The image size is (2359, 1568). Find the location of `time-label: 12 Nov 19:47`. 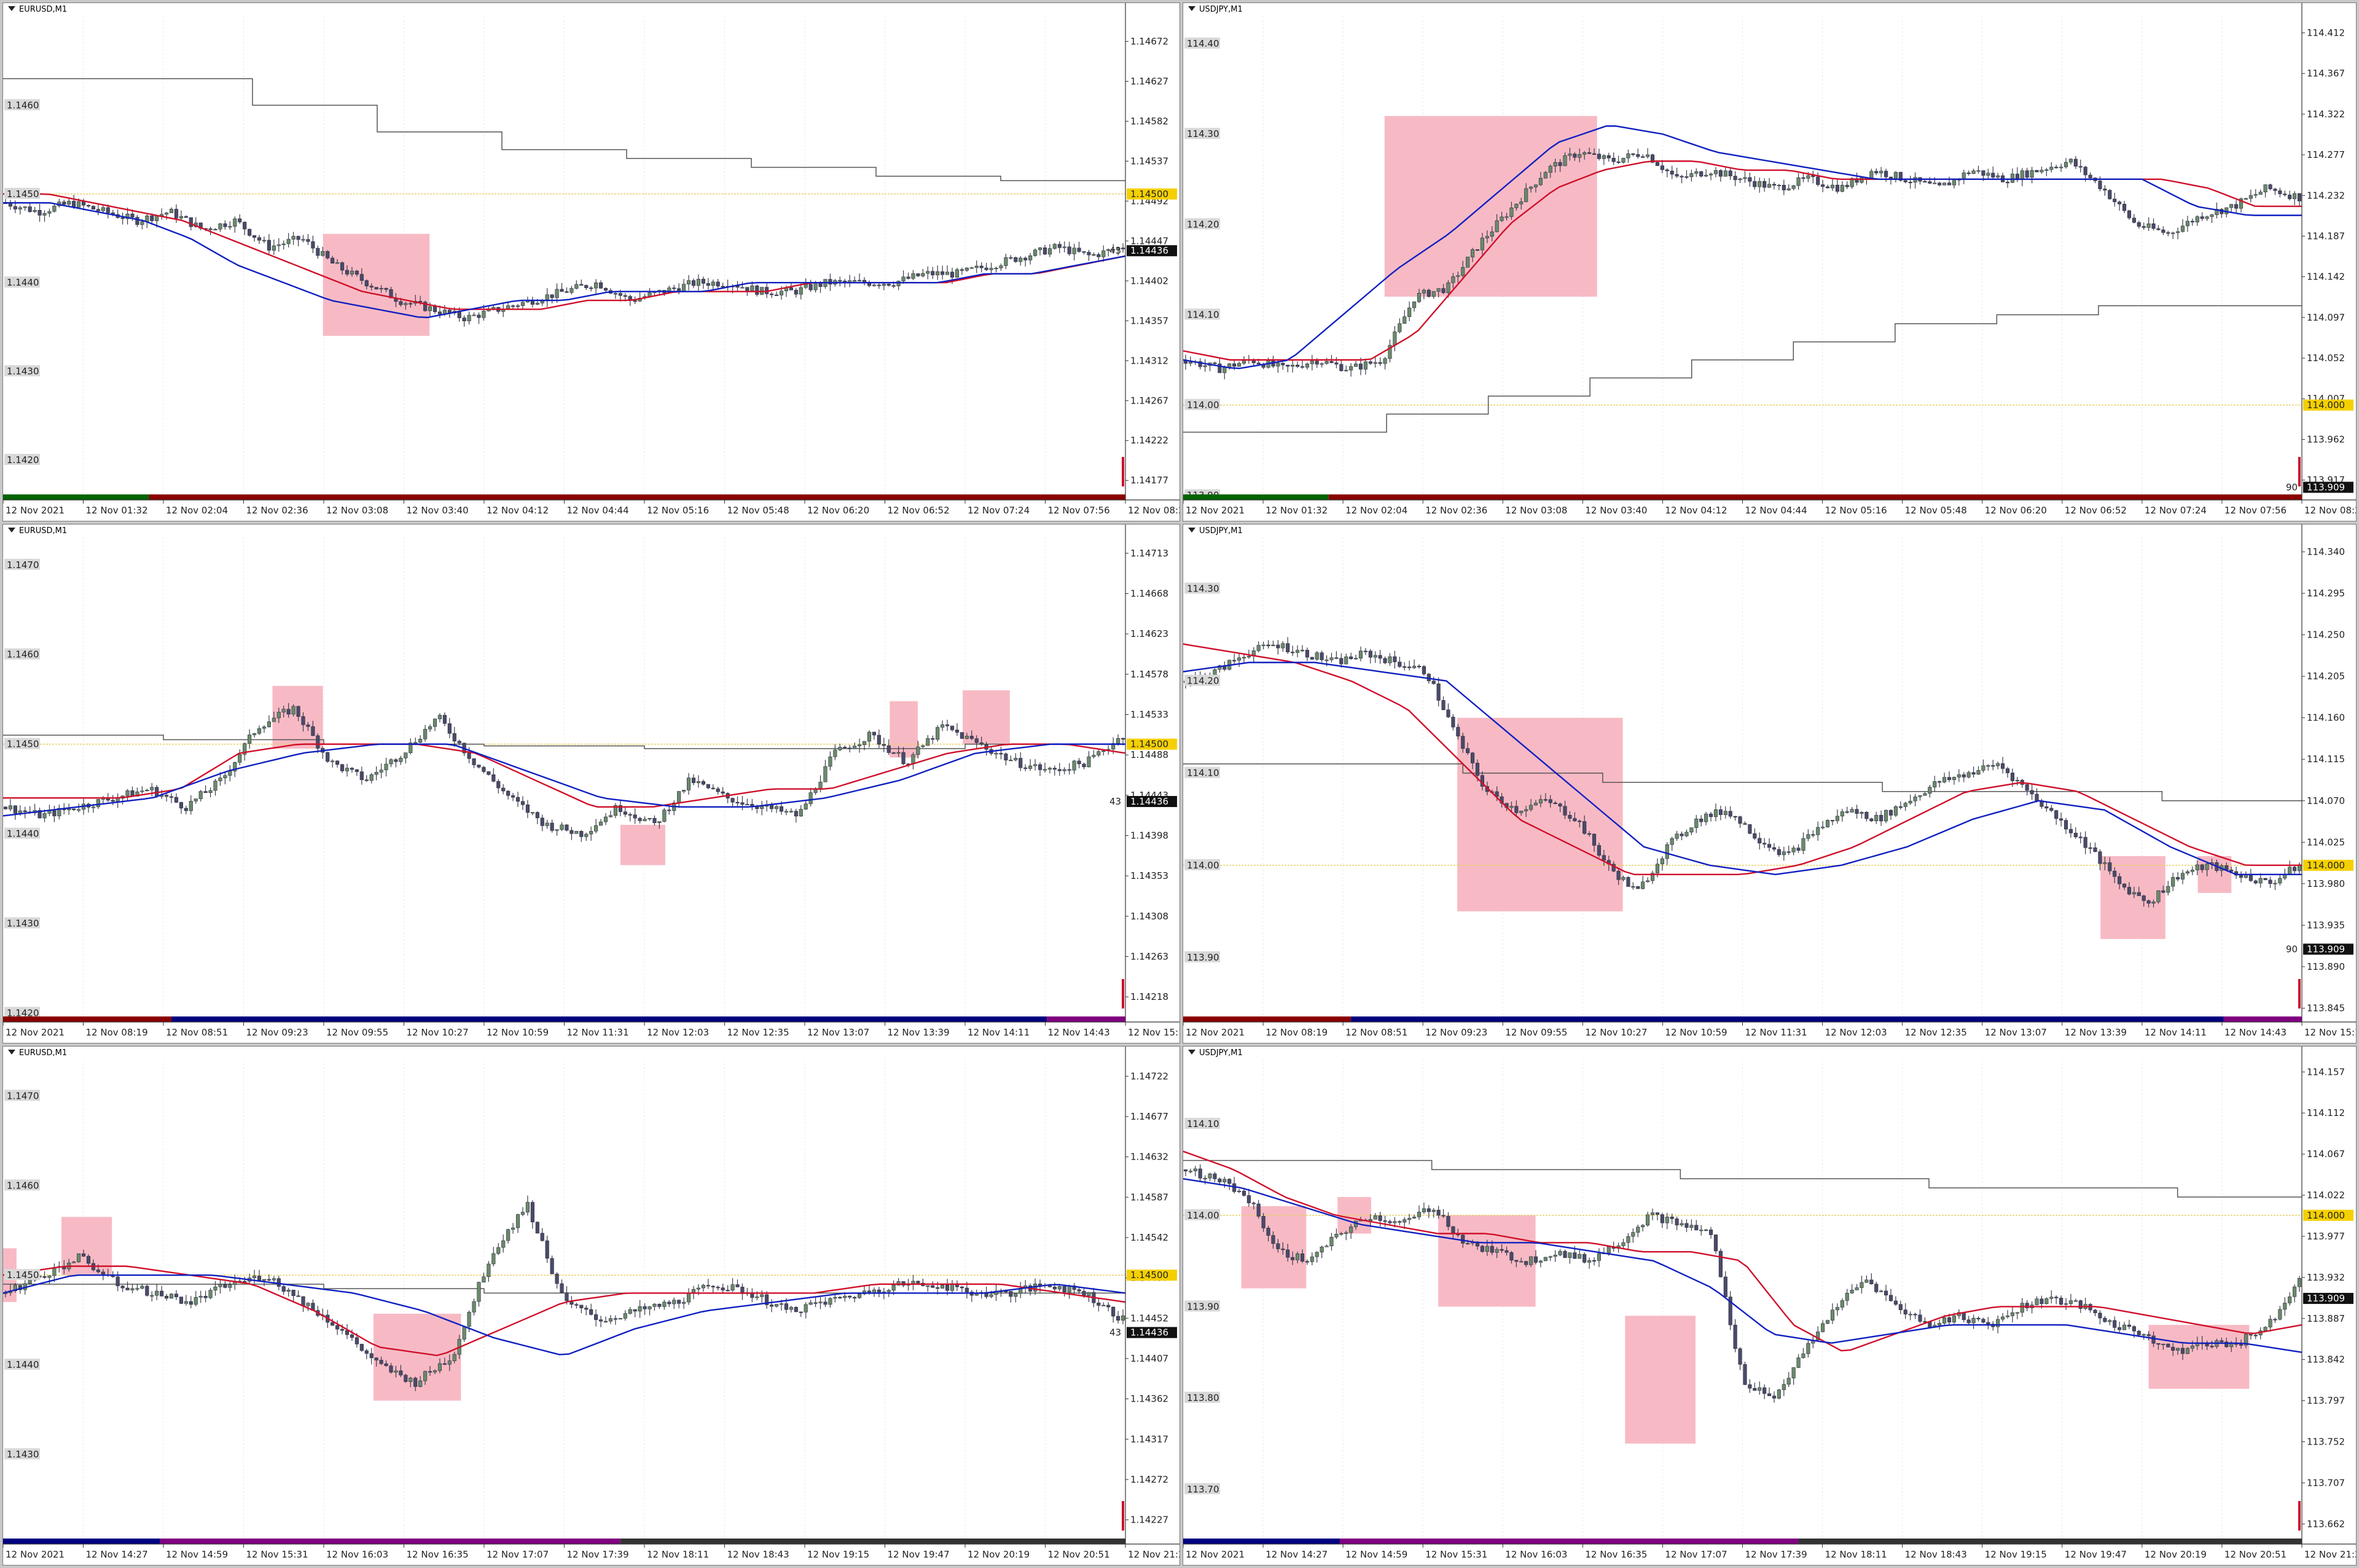

time-label: 12 Nov 19:47 is located at coordinates (2096, 1554).